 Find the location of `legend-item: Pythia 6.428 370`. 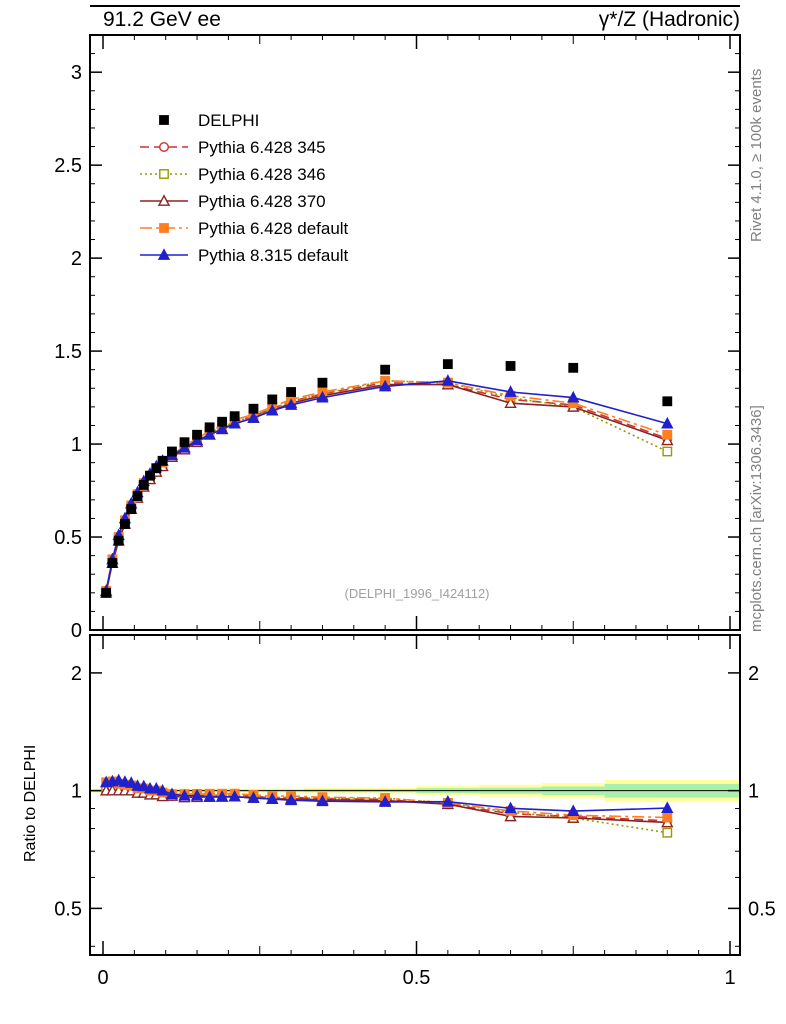

legend-item: Pythia 6.428 370 is located at coordinates (233, 201).